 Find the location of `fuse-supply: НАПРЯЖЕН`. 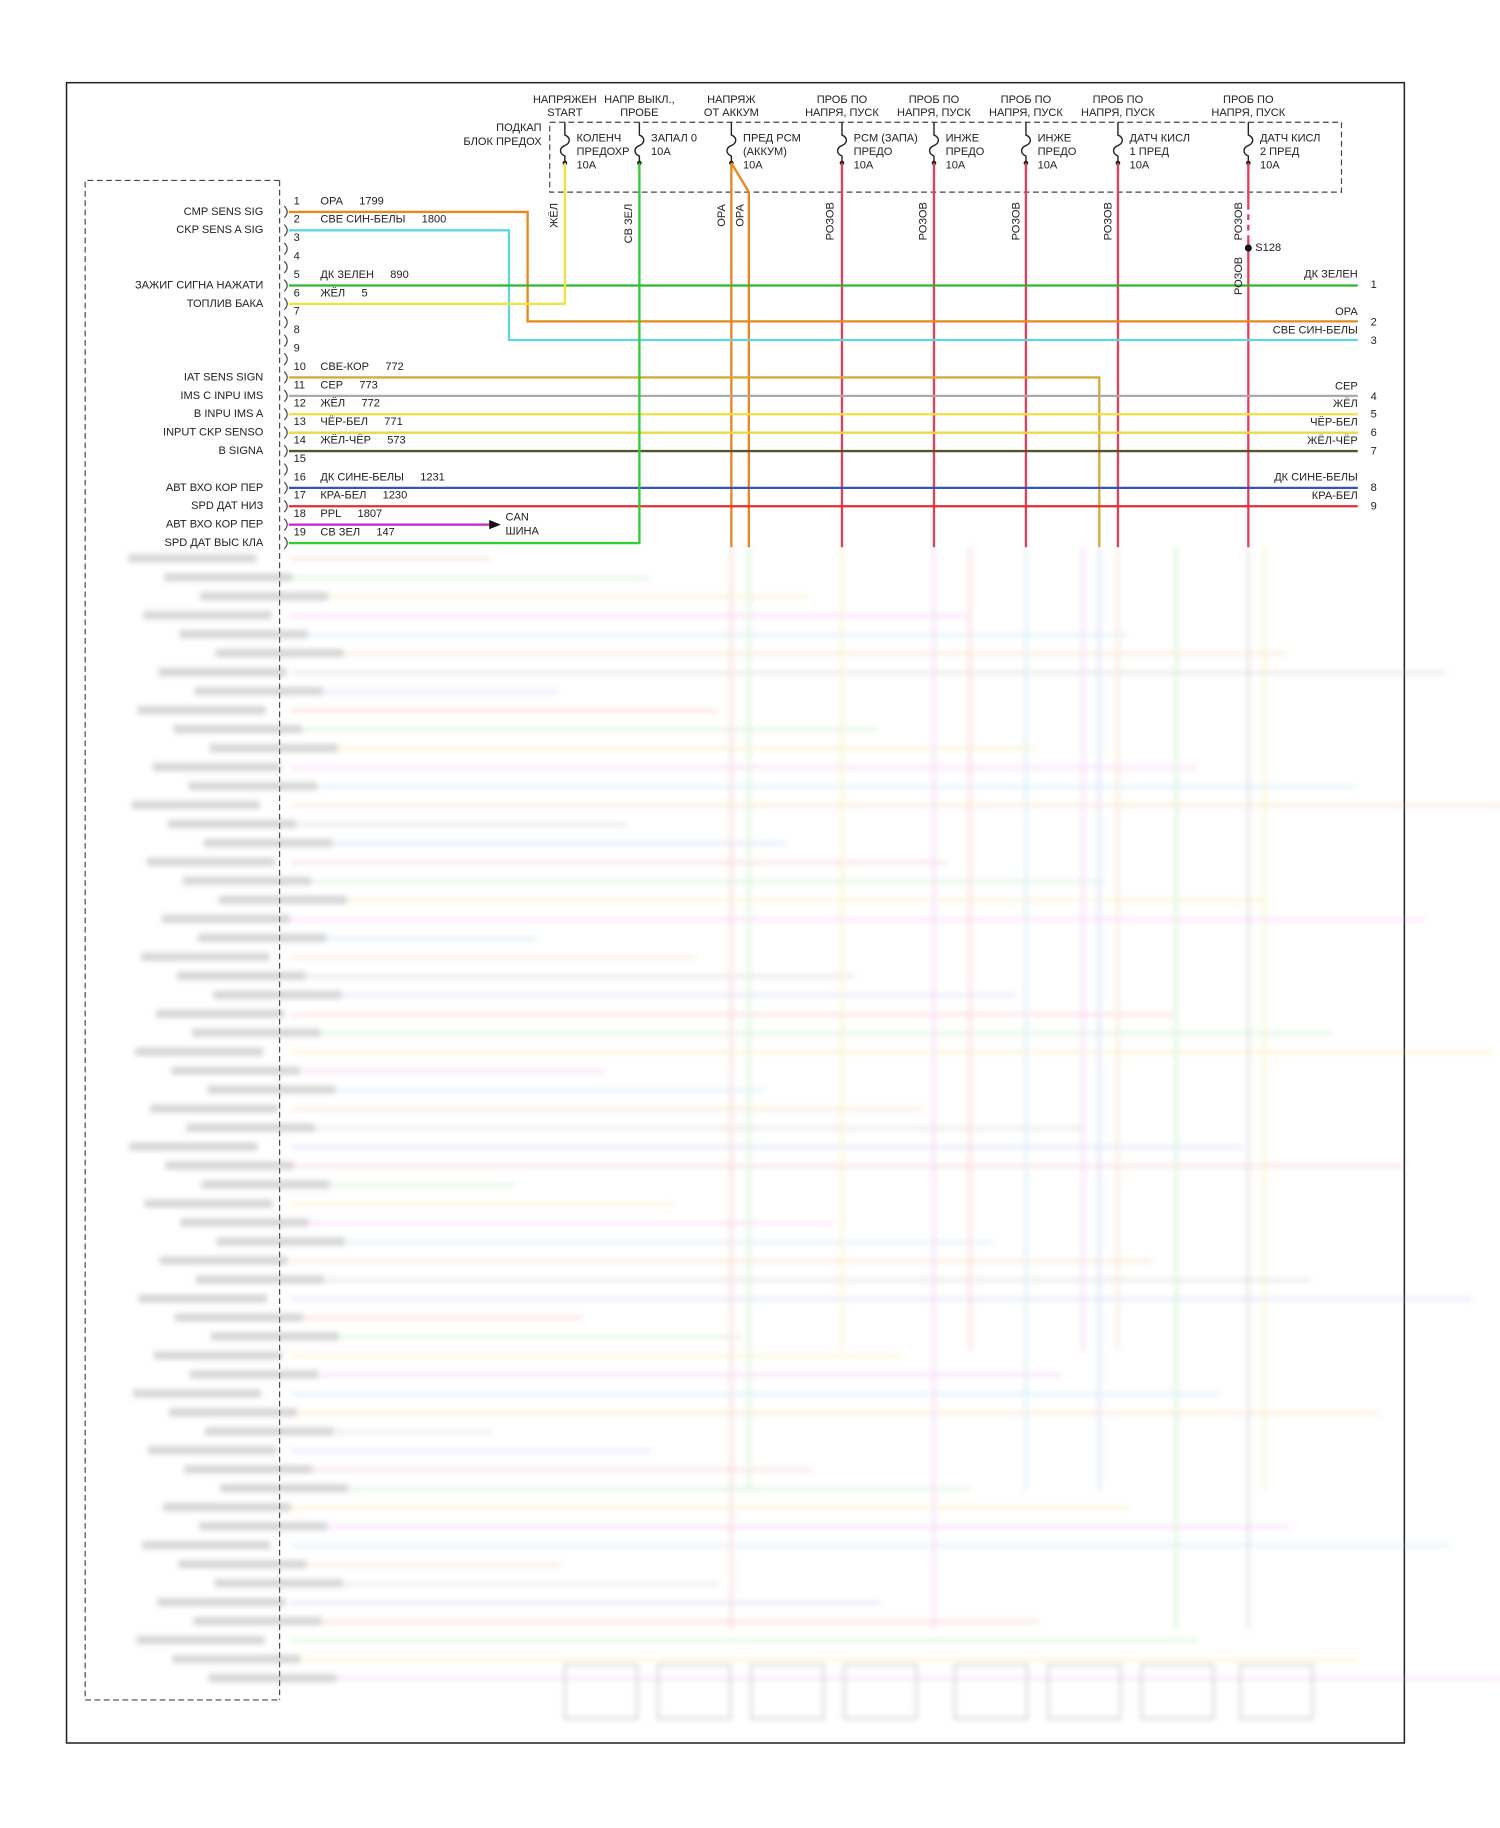

fuse-supply: НАПРЯЖЕН is located at coordinates (565, 100).